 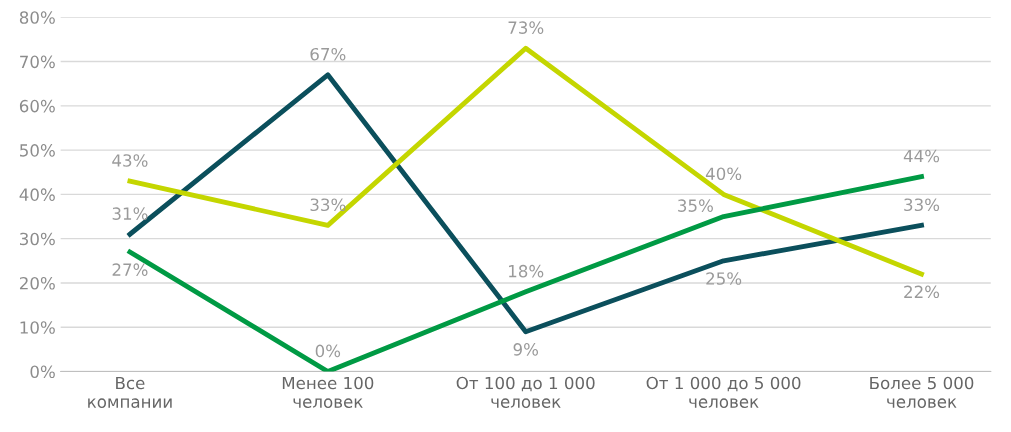 I want to click on y-tick-label: 40%, so click(x=37, y=194).